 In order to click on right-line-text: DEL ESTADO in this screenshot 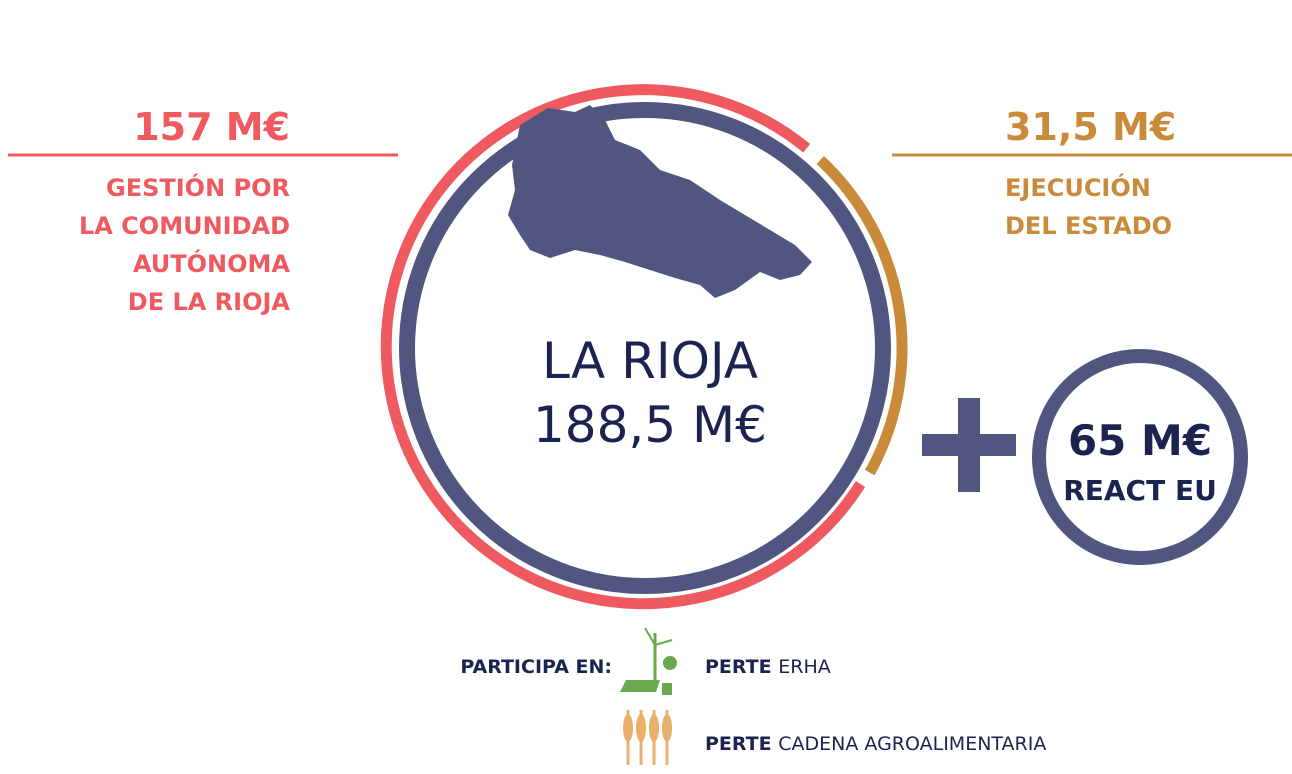, I will do `click(1088, 226)`.